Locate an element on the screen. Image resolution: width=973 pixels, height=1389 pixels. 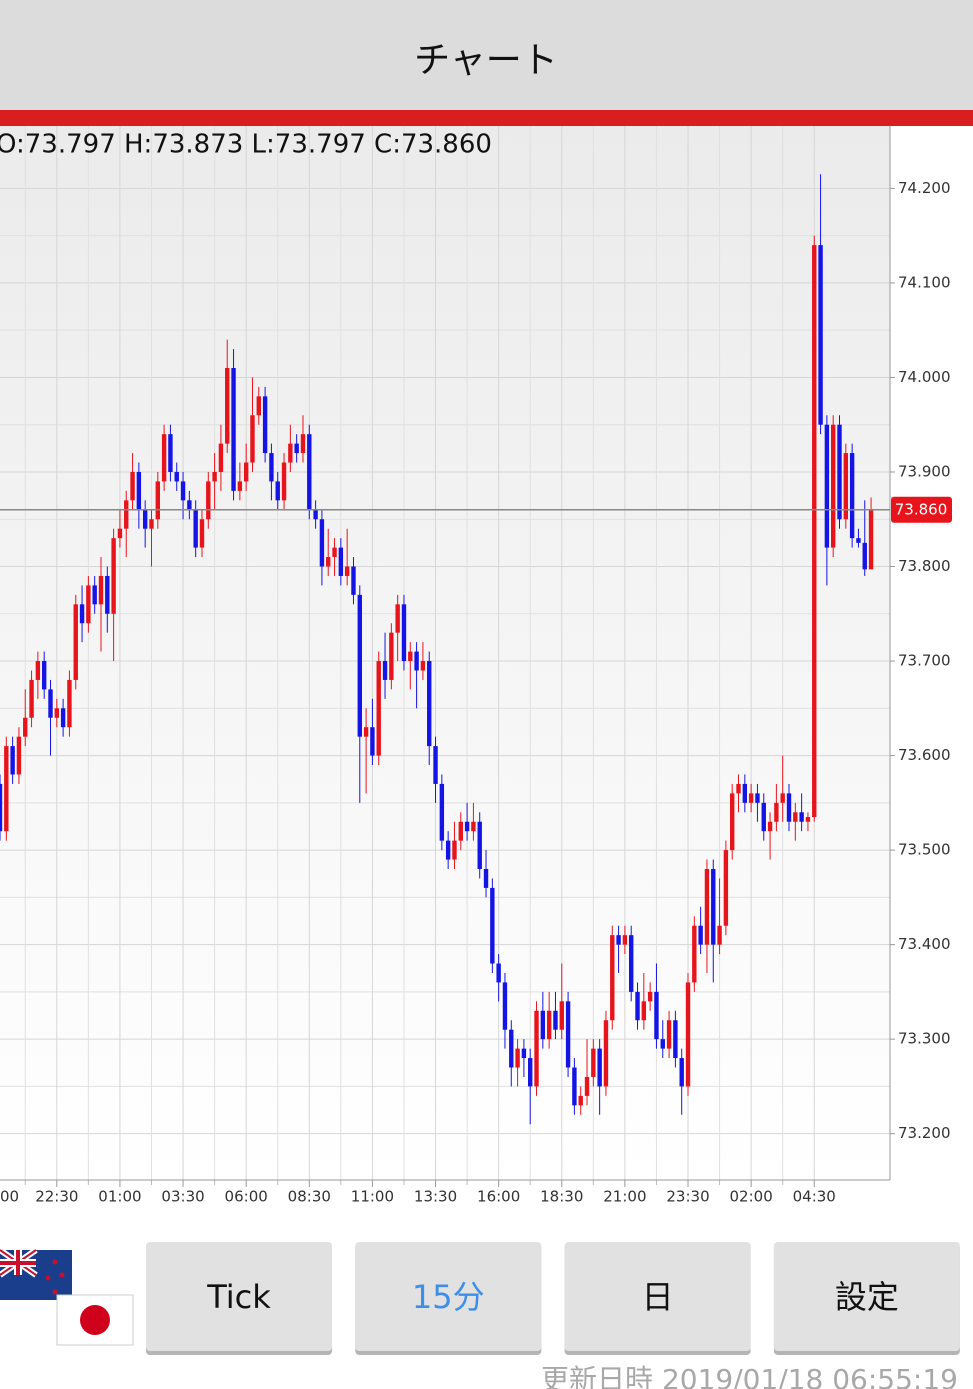
x-tick-label: 01:00 is located at coordinates (119, 1197).